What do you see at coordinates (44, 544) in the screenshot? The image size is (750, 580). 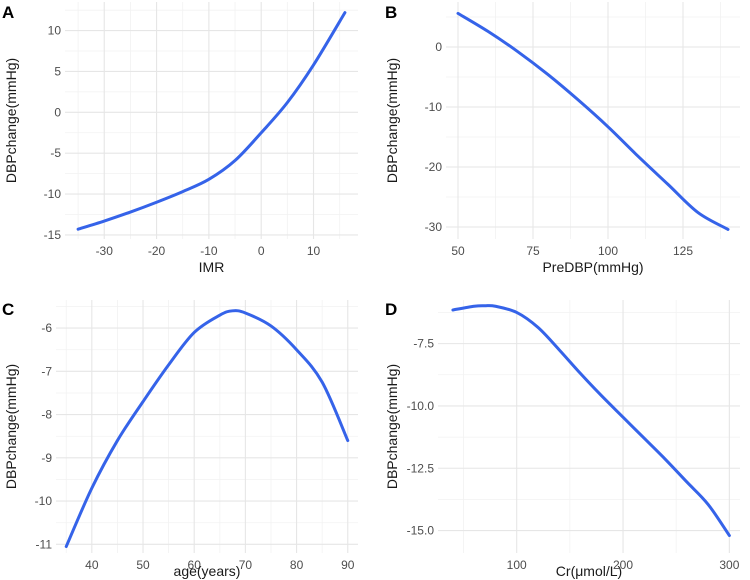 I see `y-tick-label: -11` at bounding box center [44, 544].